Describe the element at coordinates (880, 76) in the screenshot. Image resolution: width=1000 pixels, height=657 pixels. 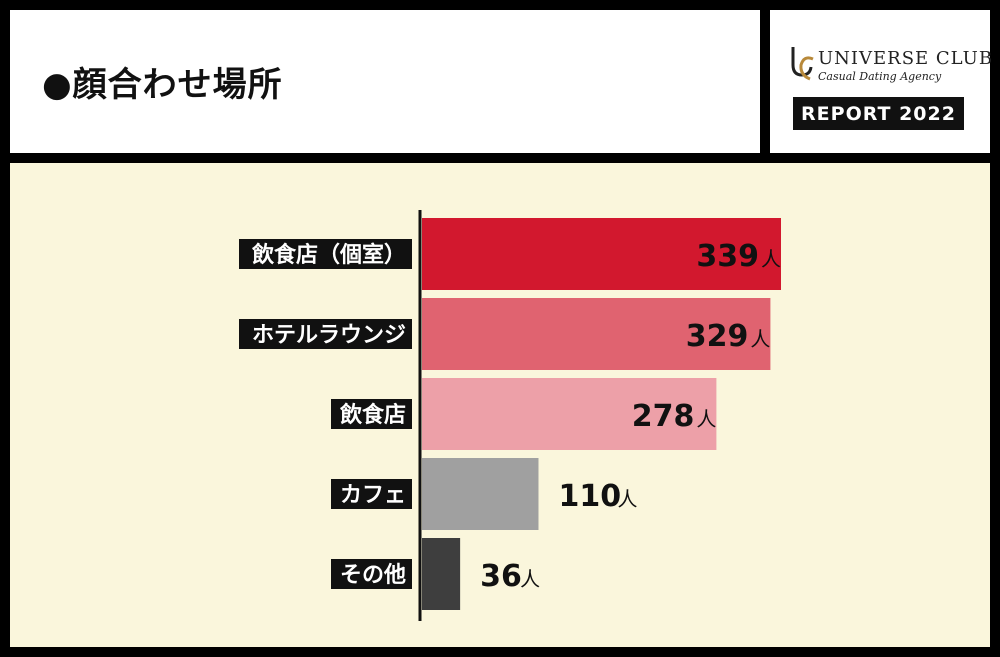
I see `brand-tagline: Casual Dating Agency` at that location.